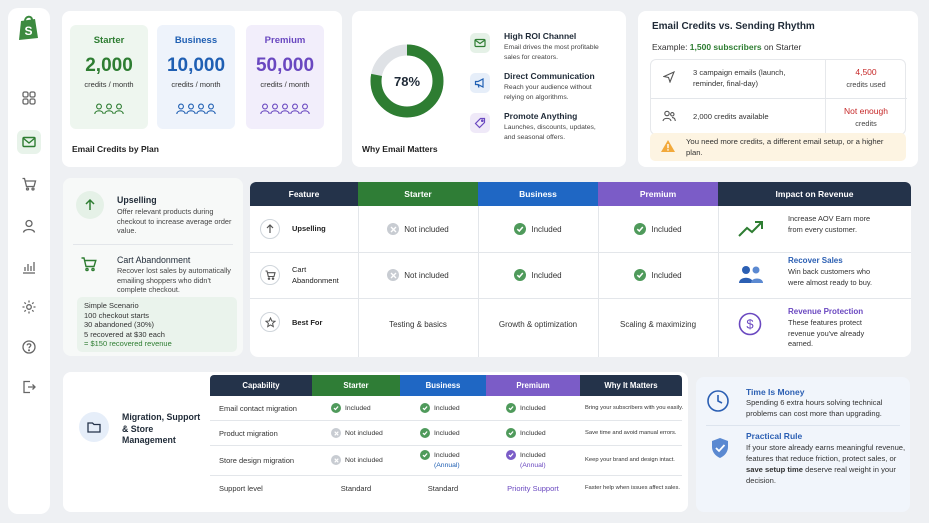 The image size is (929, 523). I want to click on donut-chart, so click(407, 81).